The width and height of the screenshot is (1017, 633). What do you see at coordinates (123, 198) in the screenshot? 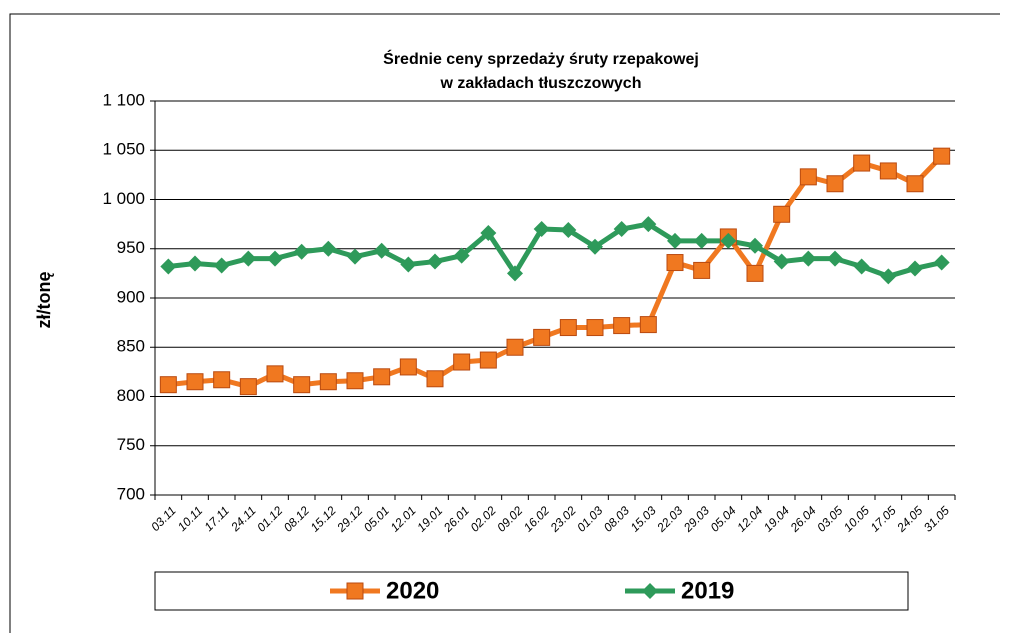
I see `y-tick-label: 1 000` at bounding box center [123, 198].